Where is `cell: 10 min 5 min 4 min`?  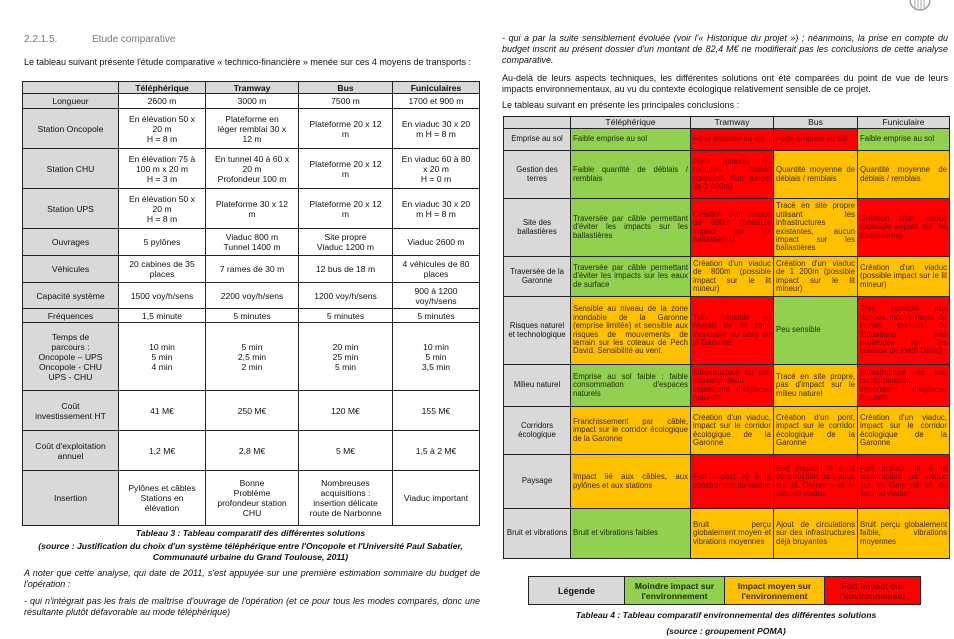
cell: 10 min 5 min 4 min is located at coordinates (162, 356).